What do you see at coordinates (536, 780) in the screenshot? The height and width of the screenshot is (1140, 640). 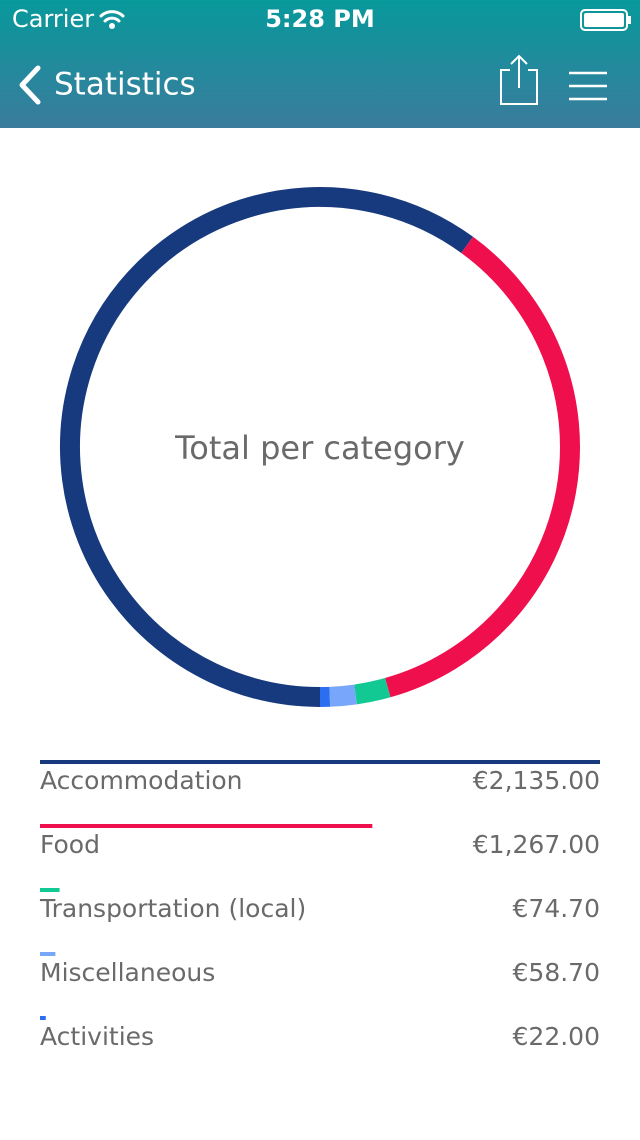 I see `legend-value: €2,135.00` at bounding box center [536, 780].